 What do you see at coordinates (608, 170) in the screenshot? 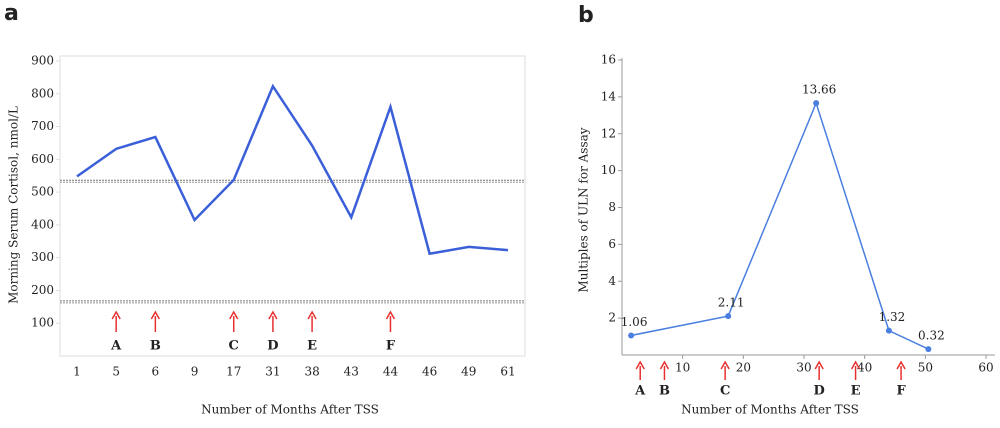
I see `y-tick-label: 10` at bounding box center [608, 170].